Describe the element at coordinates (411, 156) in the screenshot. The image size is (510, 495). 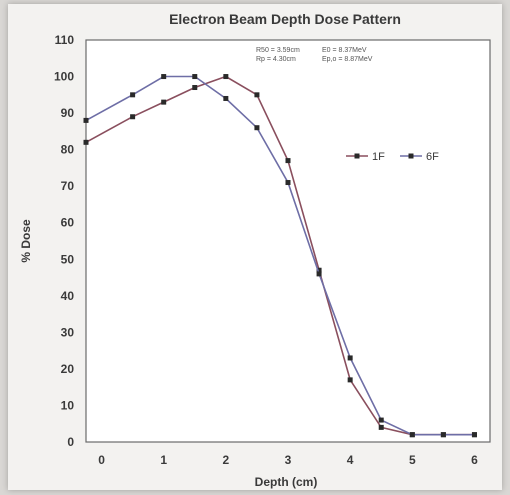
I see `legend-marker-6F` at that location.